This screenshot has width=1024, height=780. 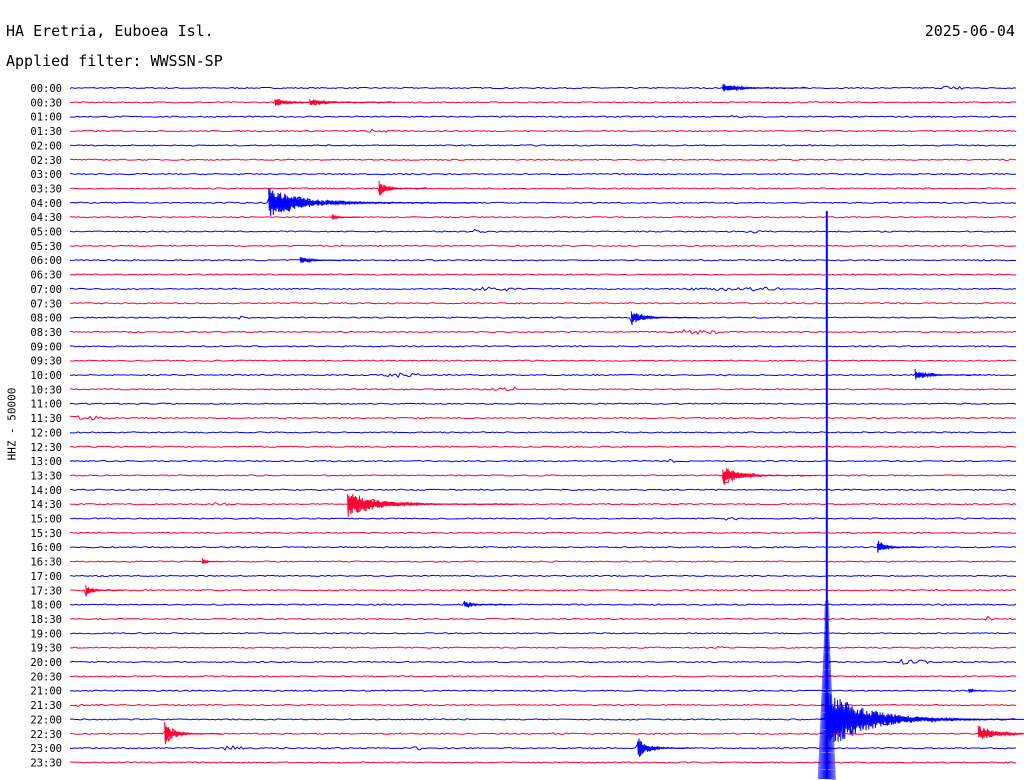 I want to click on time-label: 13:30, so click(x=46, y=476).